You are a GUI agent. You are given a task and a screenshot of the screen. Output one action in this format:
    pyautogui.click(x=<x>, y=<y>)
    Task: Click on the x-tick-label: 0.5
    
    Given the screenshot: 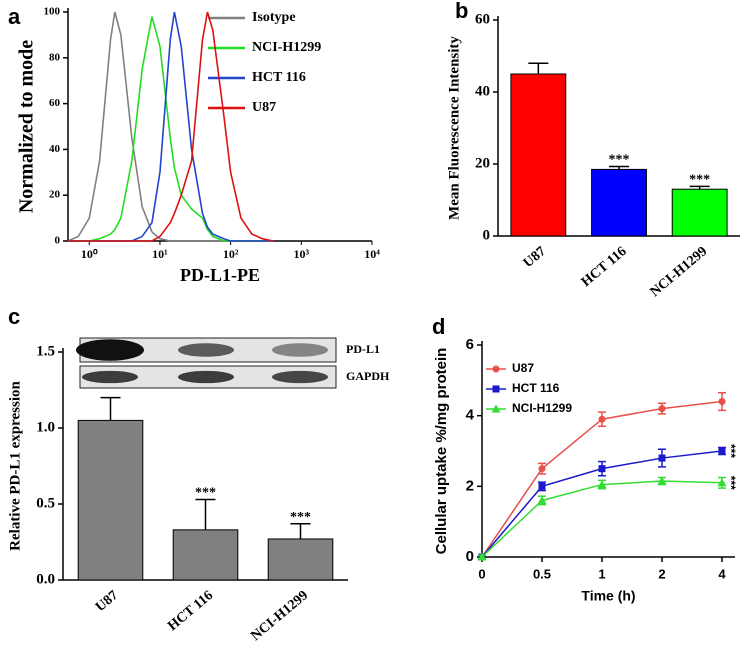 What is the action you would take?
    pyautogui.click(x=542, y=573)
    